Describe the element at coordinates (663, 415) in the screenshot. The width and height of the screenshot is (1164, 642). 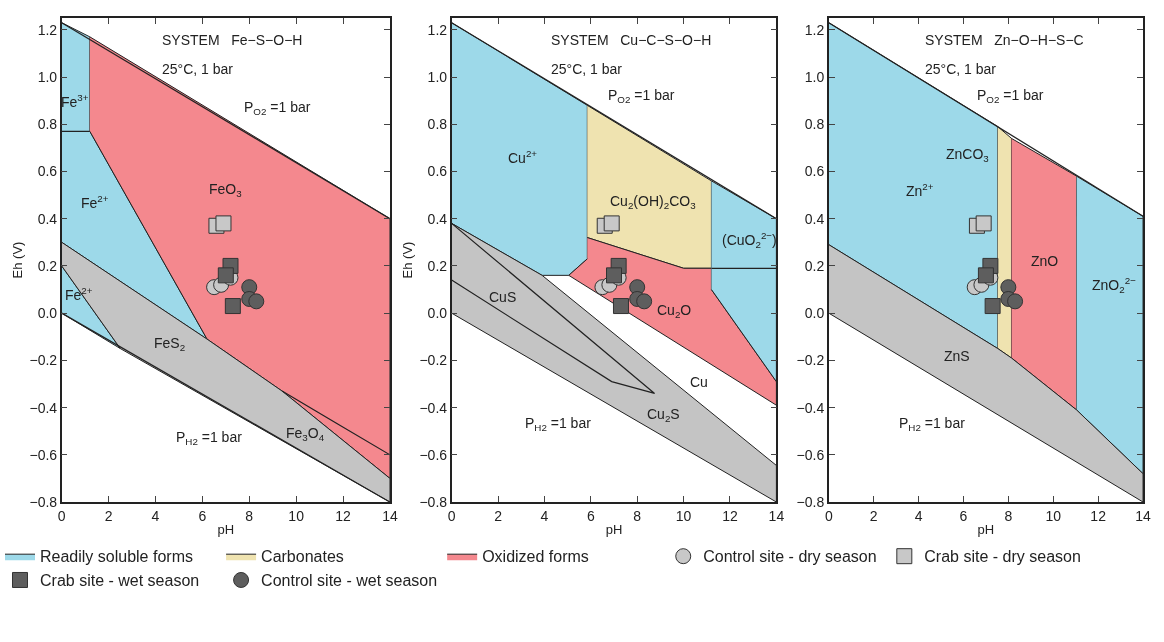
I see `annotation: Cu$_{2}$S` at that location.